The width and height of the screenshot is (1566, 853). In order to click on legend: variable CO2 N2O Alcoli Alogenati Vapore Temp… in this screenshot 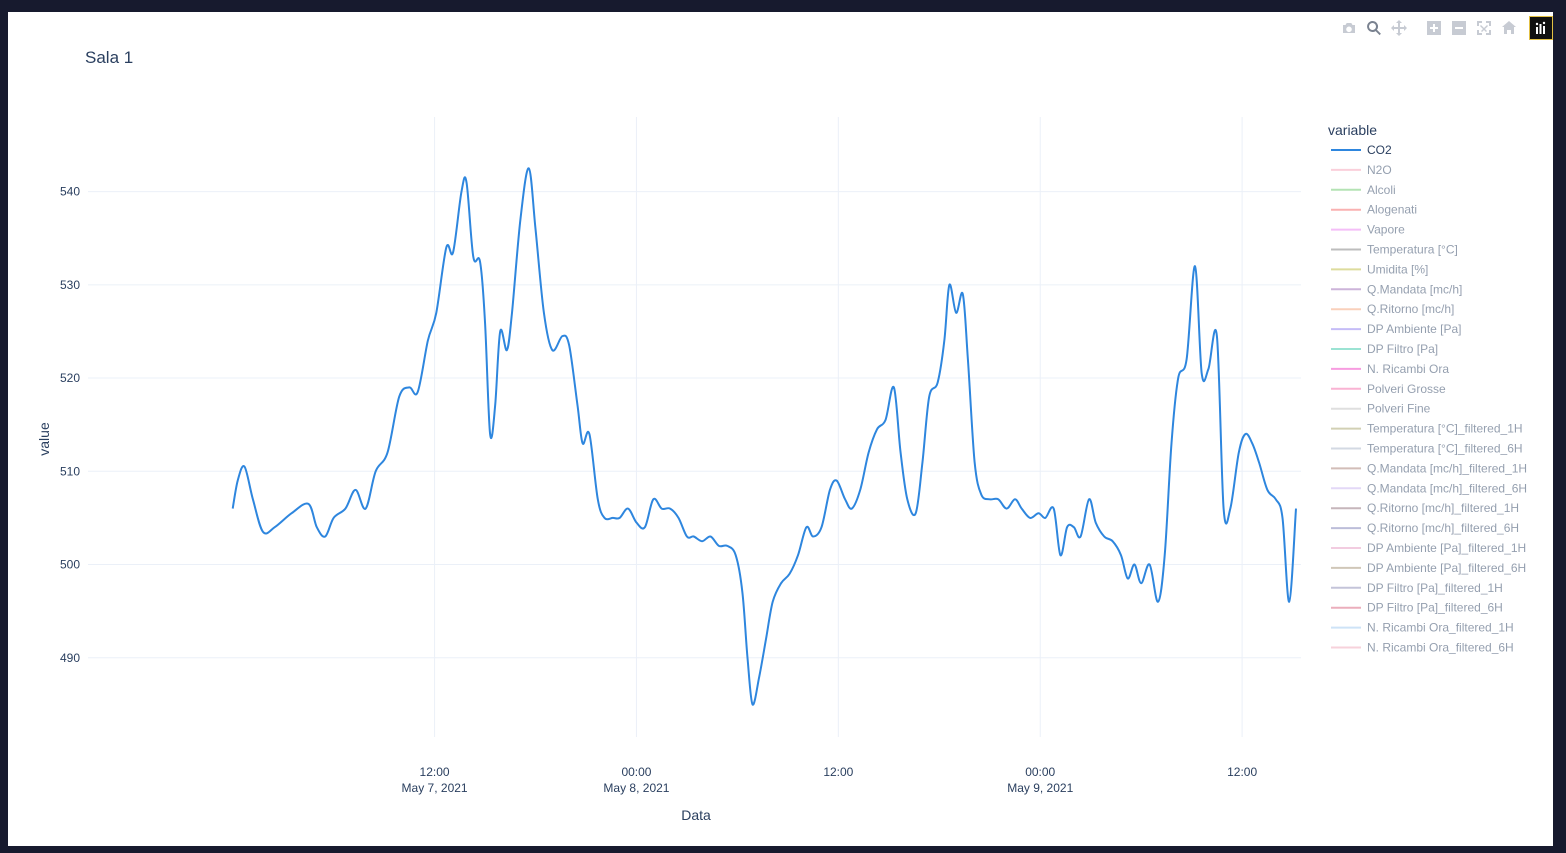, I will do `click(1427, 388)`.